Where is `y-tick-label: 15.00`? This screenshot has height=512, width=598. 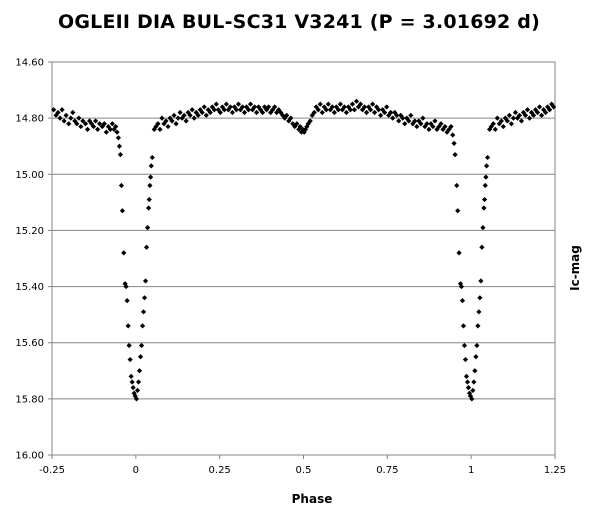
y-tick-label: 15.00 is located at coordinates (29, 175).